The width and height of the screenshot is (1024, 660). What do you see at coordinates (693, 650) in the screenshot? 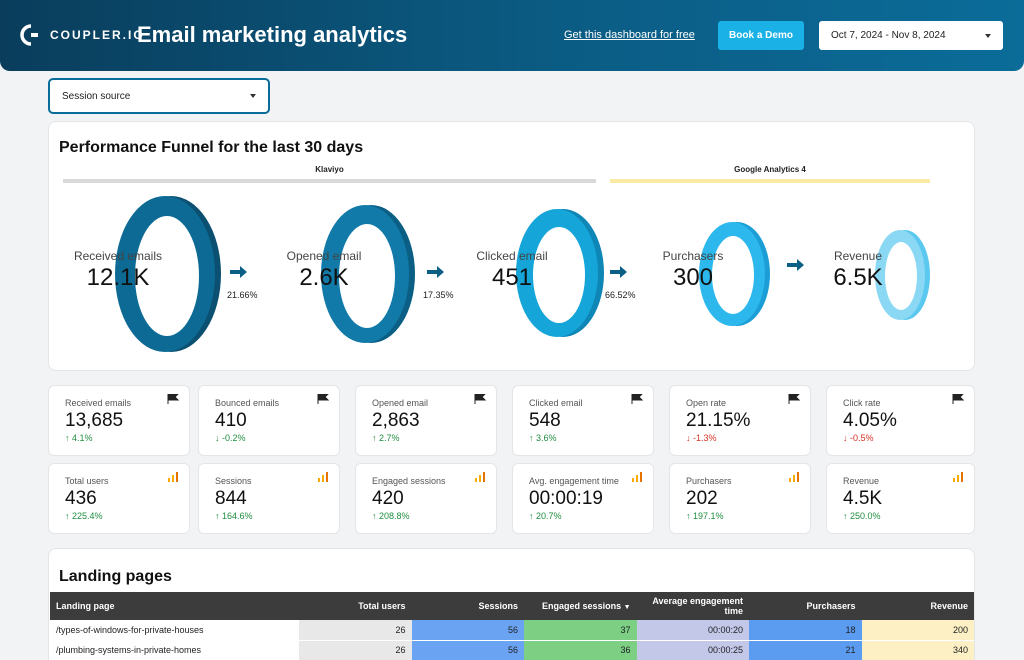
I see `cell-avg-engagement-time: 00:00:25` at bounding box center [693, 650].